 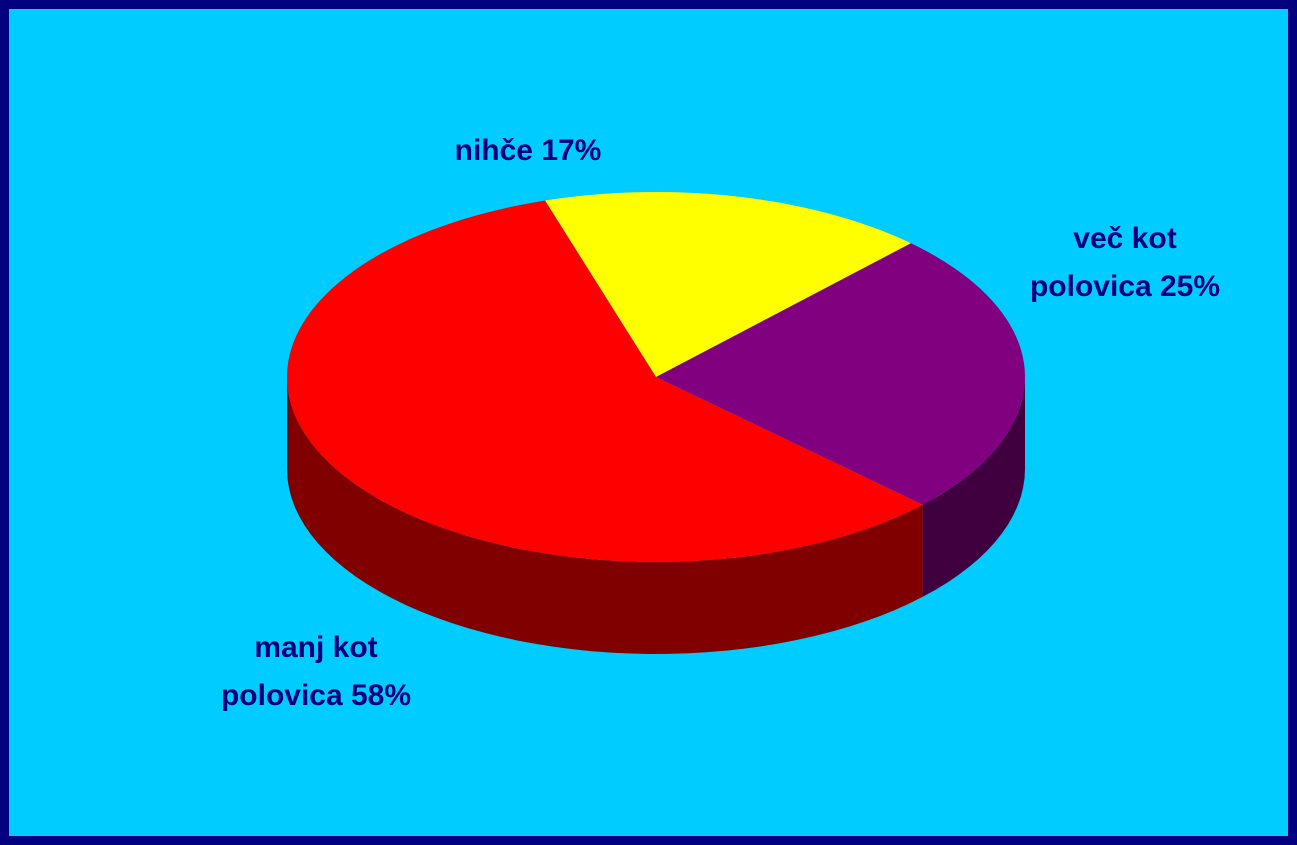 What do you see at coordinates (973, 487) in the screenshot?
I see `pie-side-vec-kot-polovica` at bounding box center [973, 487].